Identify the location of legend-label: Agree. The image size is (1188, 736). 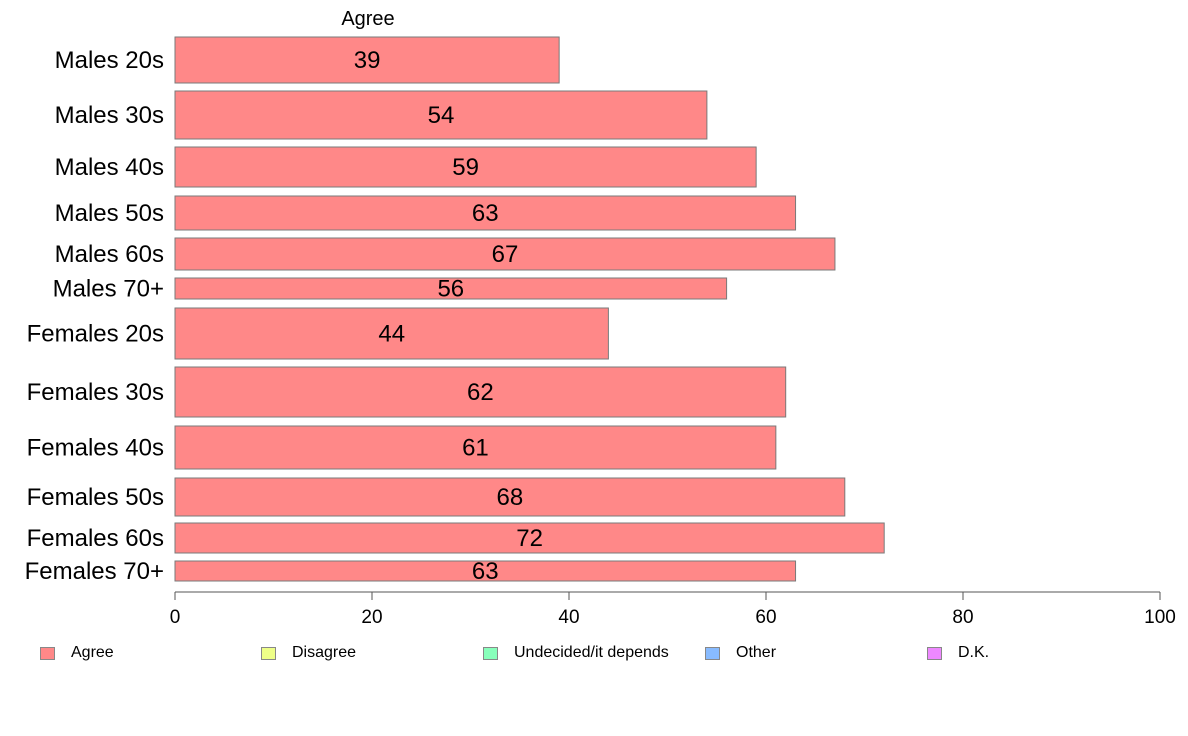
(92, 652).